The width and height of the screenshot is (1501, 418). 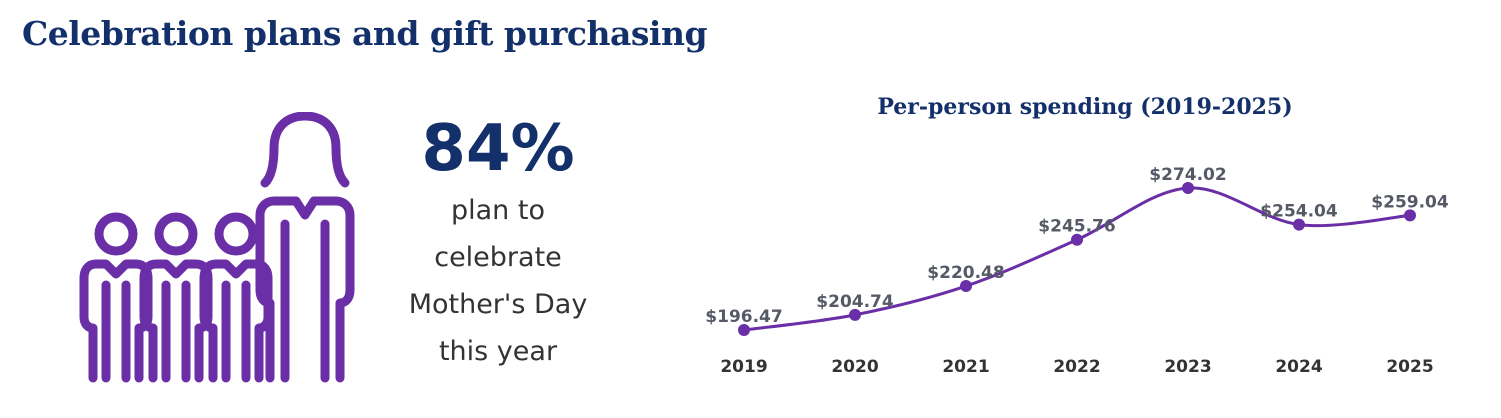 What do you see at coordinates (1076, 227) in the screenshot?
I see `data-label: $245.76` at bounding box center [1076, 227].